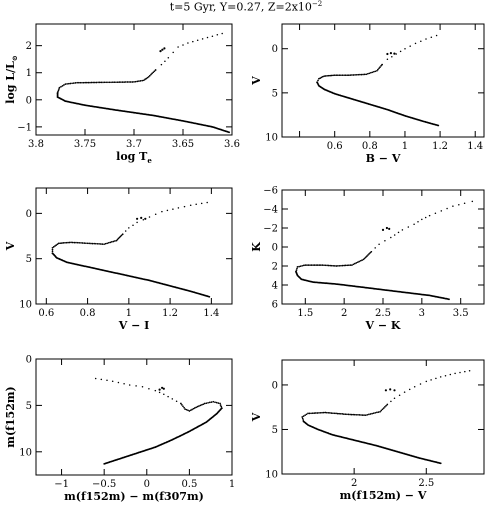 The image size is (492, 505). Describe the element at coordinates (256, 247) in the screenshot. I see `y-axis-label: K` at that location.